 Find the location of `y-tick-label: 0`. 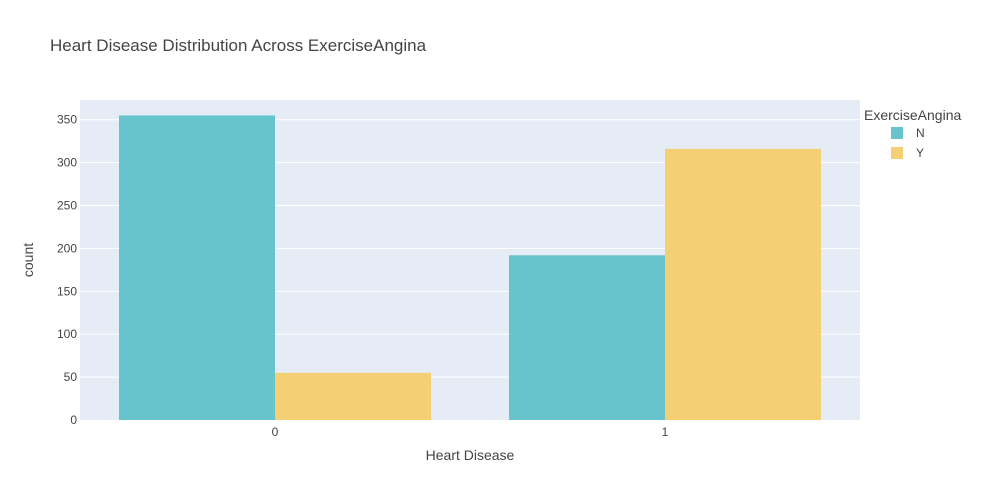

y-tick-label: 0 is located at coordinates (73, 420).